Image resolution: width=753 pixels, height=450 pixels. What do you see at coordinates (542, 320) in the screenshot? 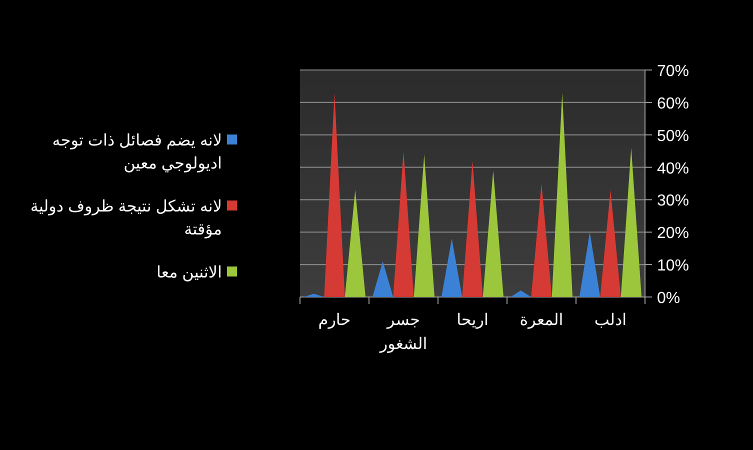
I see `x-tick-label: المعرة` at bounding box center [542, 320].